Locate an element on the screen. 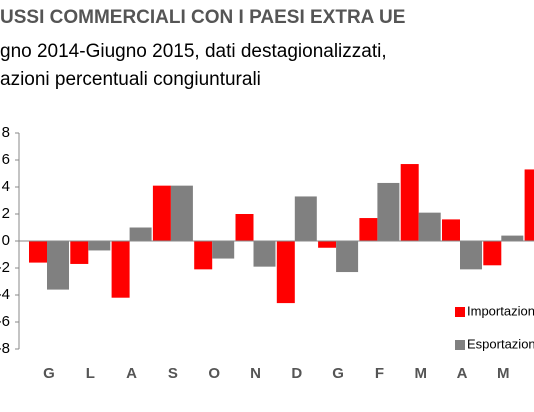 The image size is (534, 412). y-tick-label: 4 is located at coordinates (6, 186).